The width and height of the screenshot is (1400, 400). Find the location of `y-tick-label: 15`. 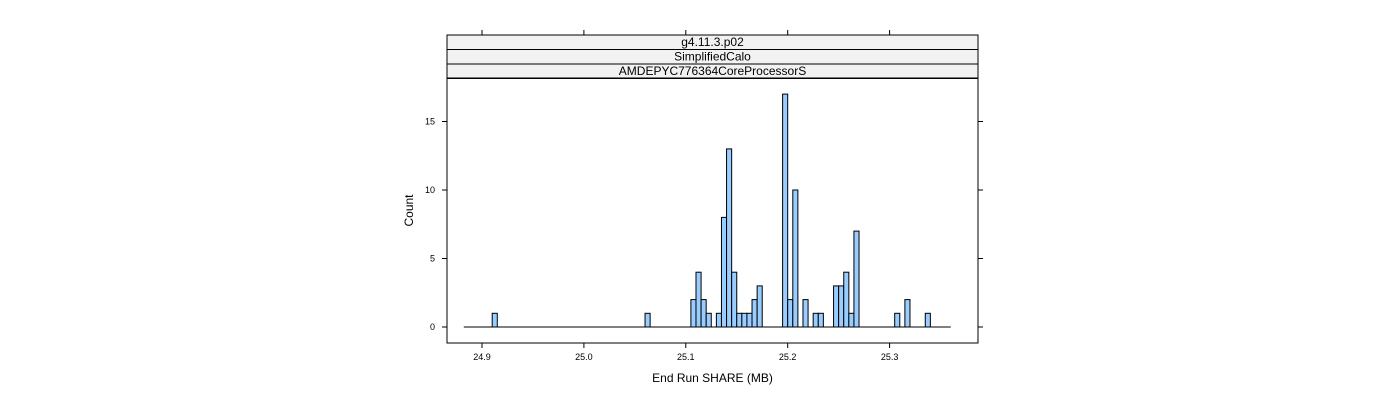

y-tick-label: 15 is located at coordinates (430, 122).